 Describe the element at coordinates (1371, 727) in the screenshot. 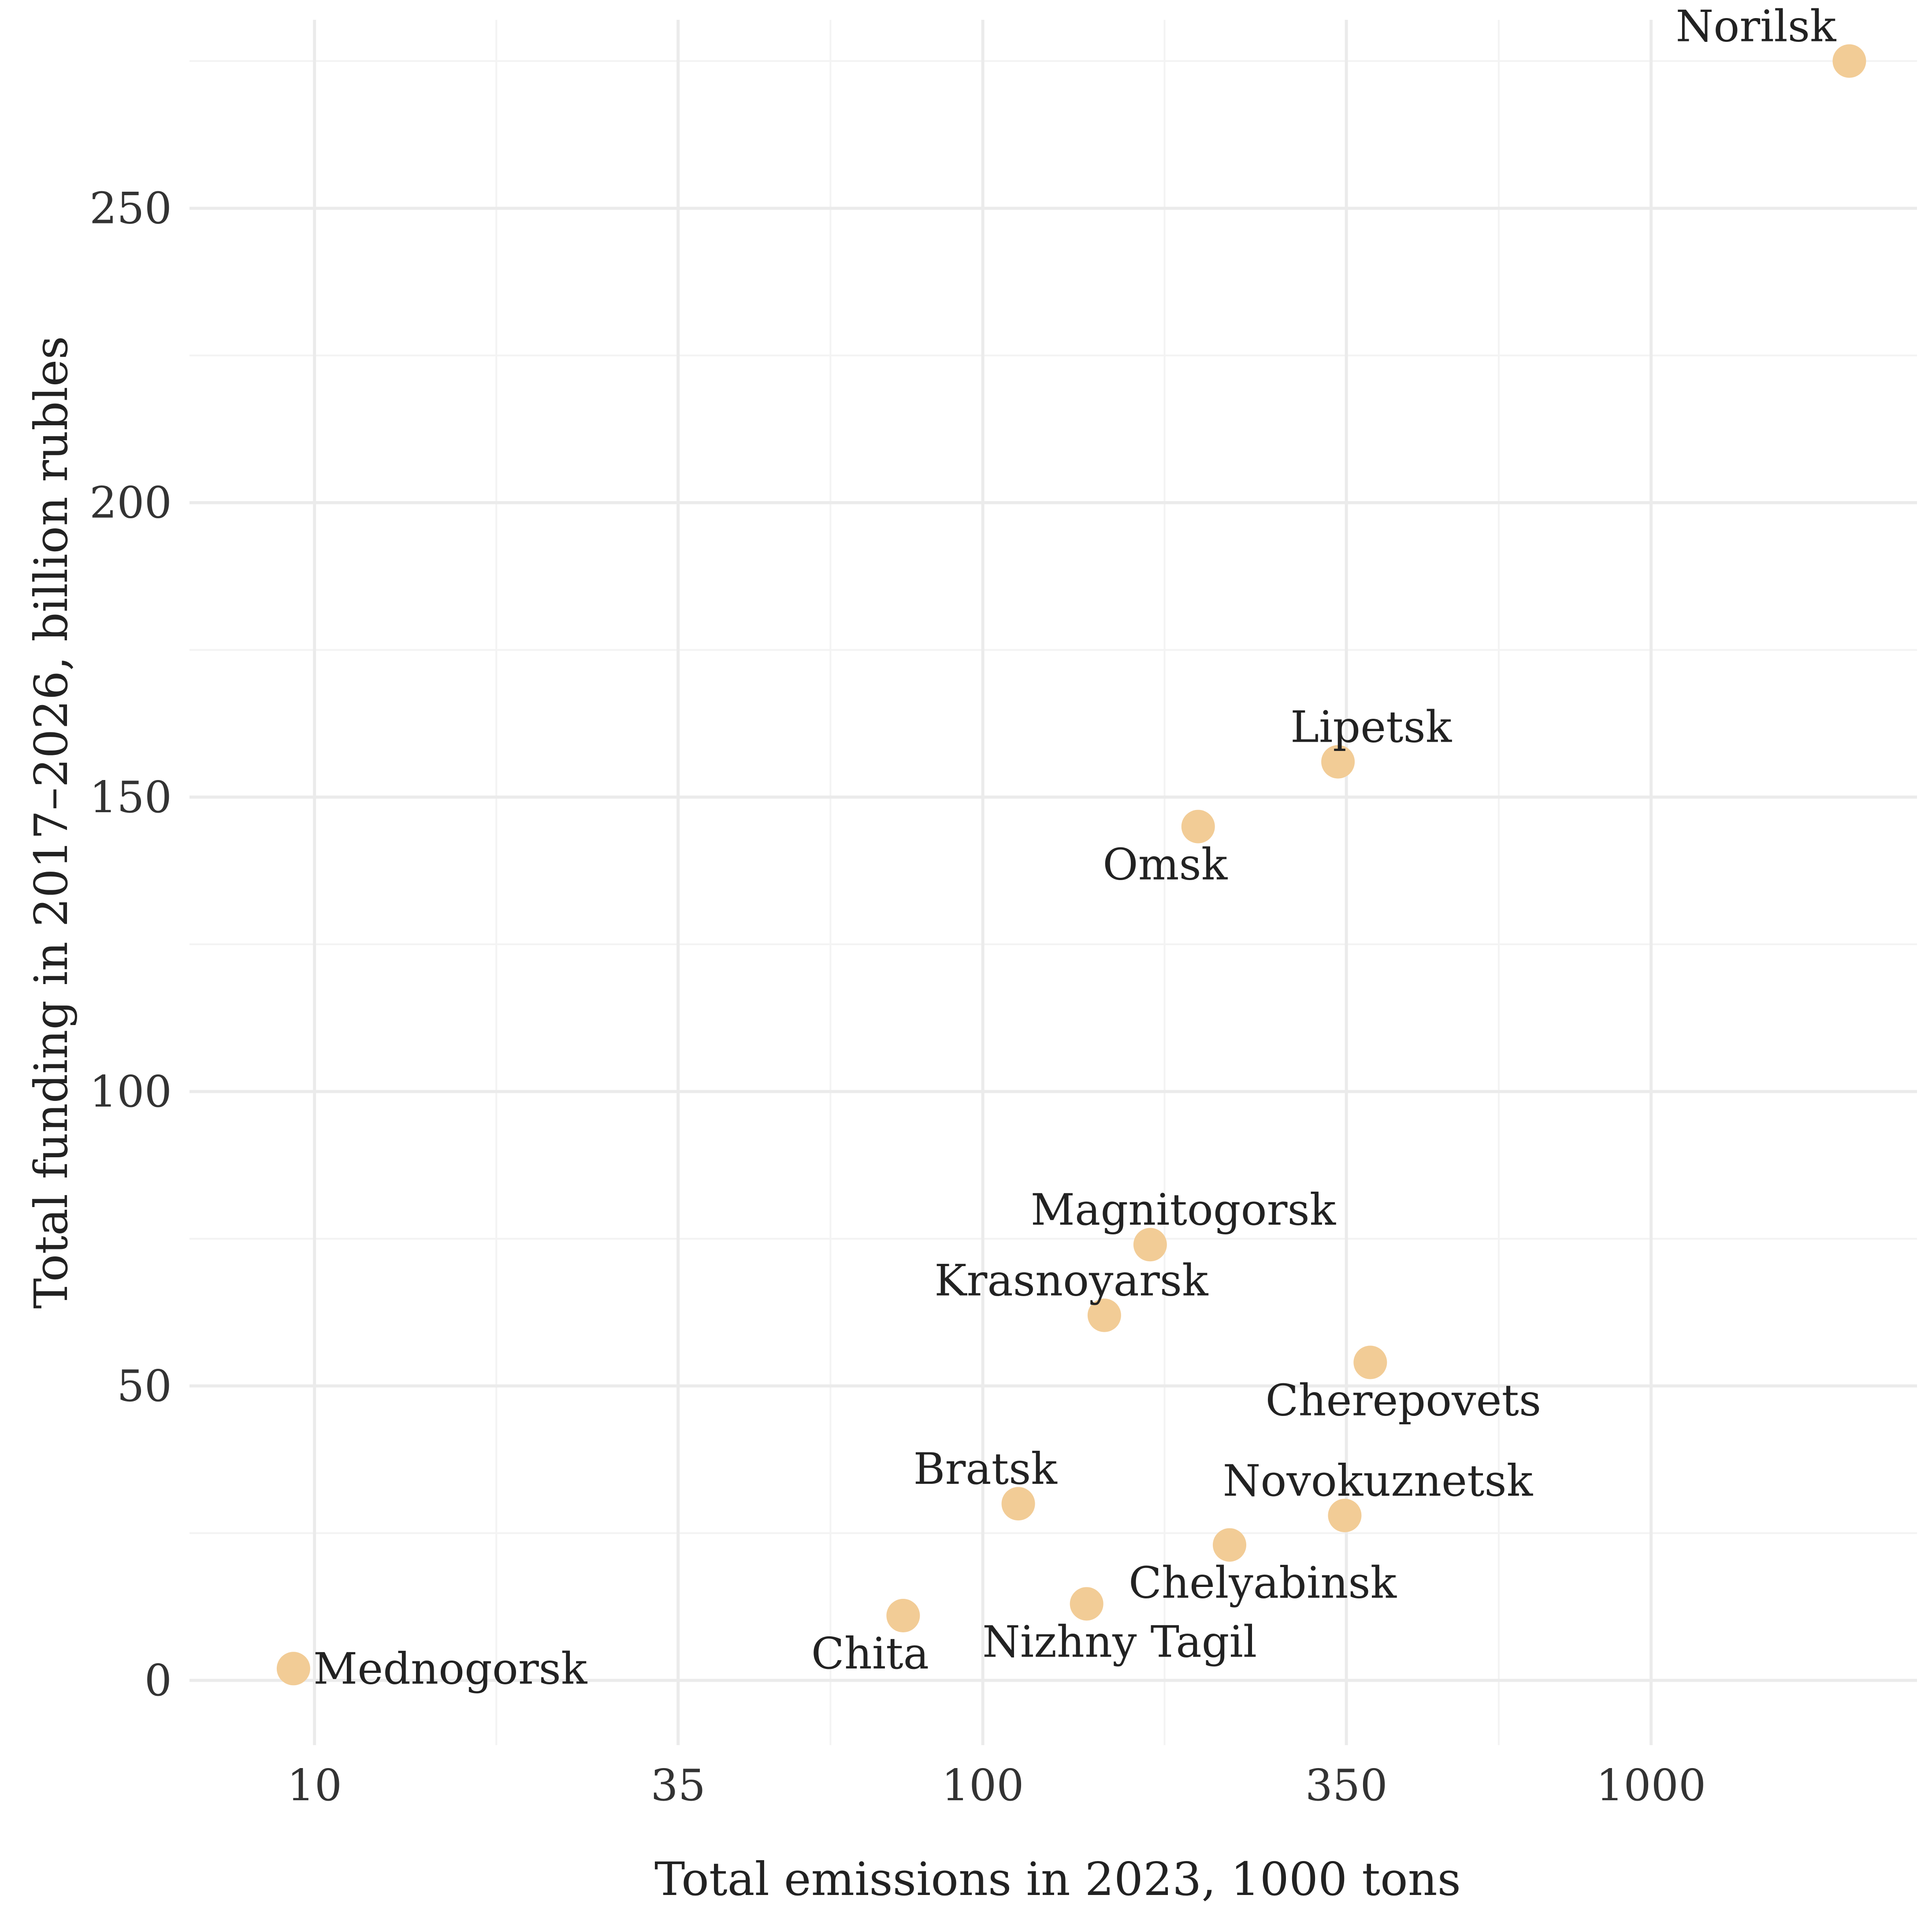

I see `point-label: Lipetsk` at that location.